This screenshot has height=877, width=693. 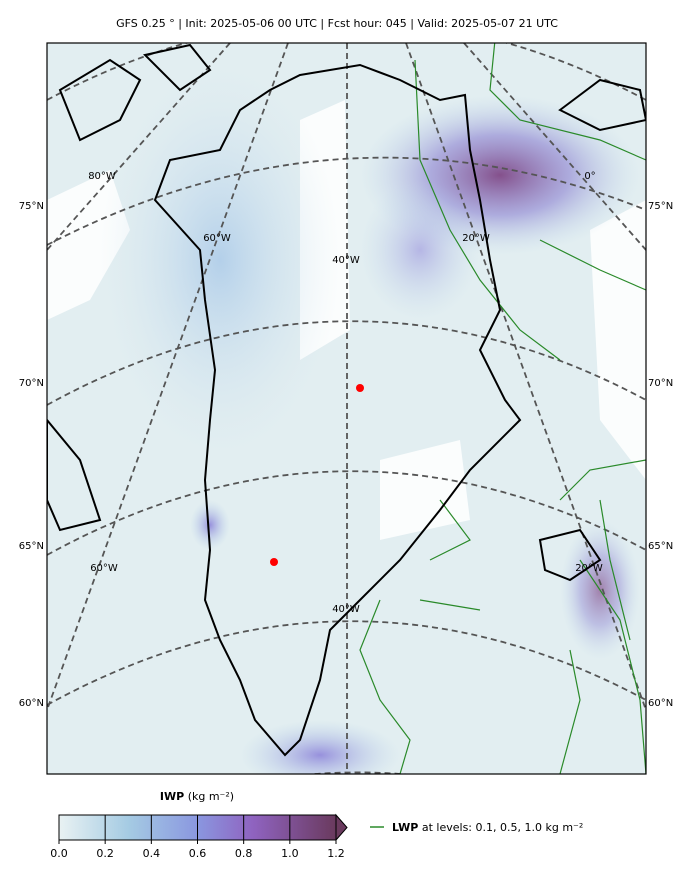 What do you see at coordinates (502, 827) in the screenshot?
I see `legend-text: at levels: 0.1, 0.5, 1.0 kg m⁻²` at bounding box center [502, 827].